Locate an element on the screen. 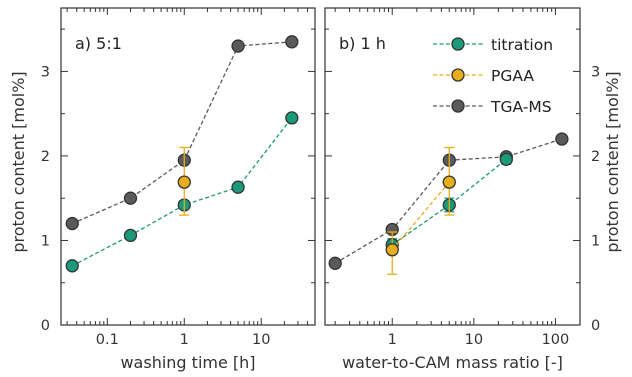 This screenshot has height=377, width=632. panel-label: a) 5:1 is located at coordinates (98, 43).